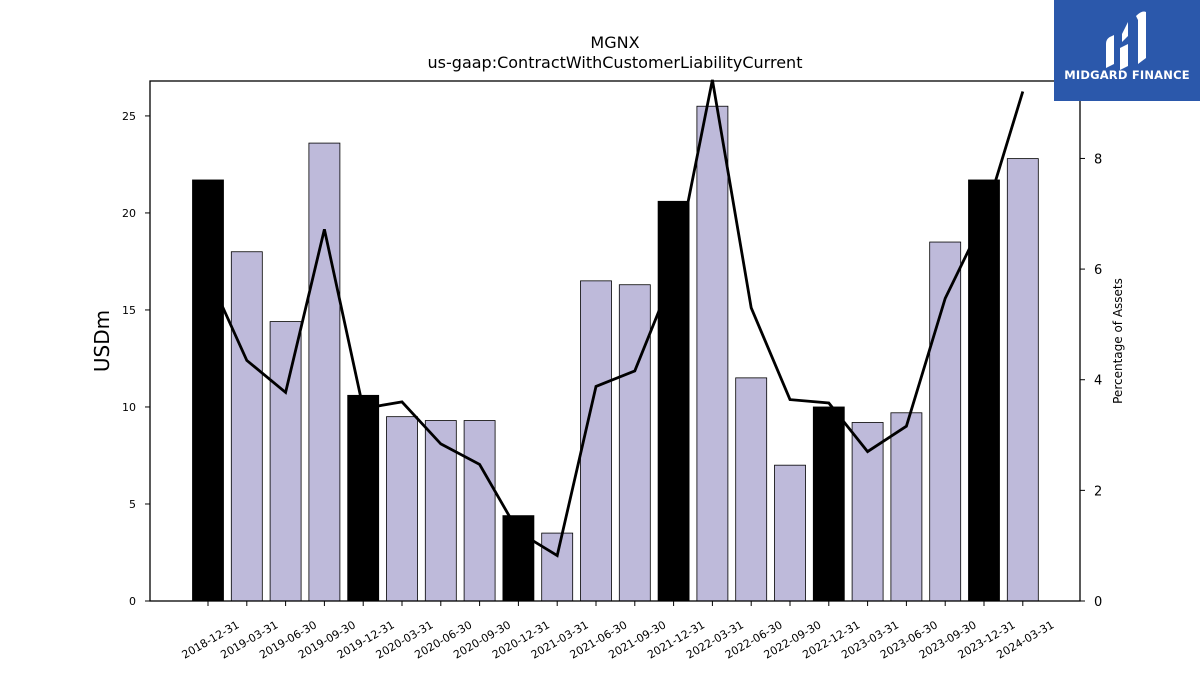 This screenshot has width=1200, height=675. What do you see at coordinates (614, 42) in the screenshot?
I see `chart-title: MGNX` at bounding box center [614, 42].